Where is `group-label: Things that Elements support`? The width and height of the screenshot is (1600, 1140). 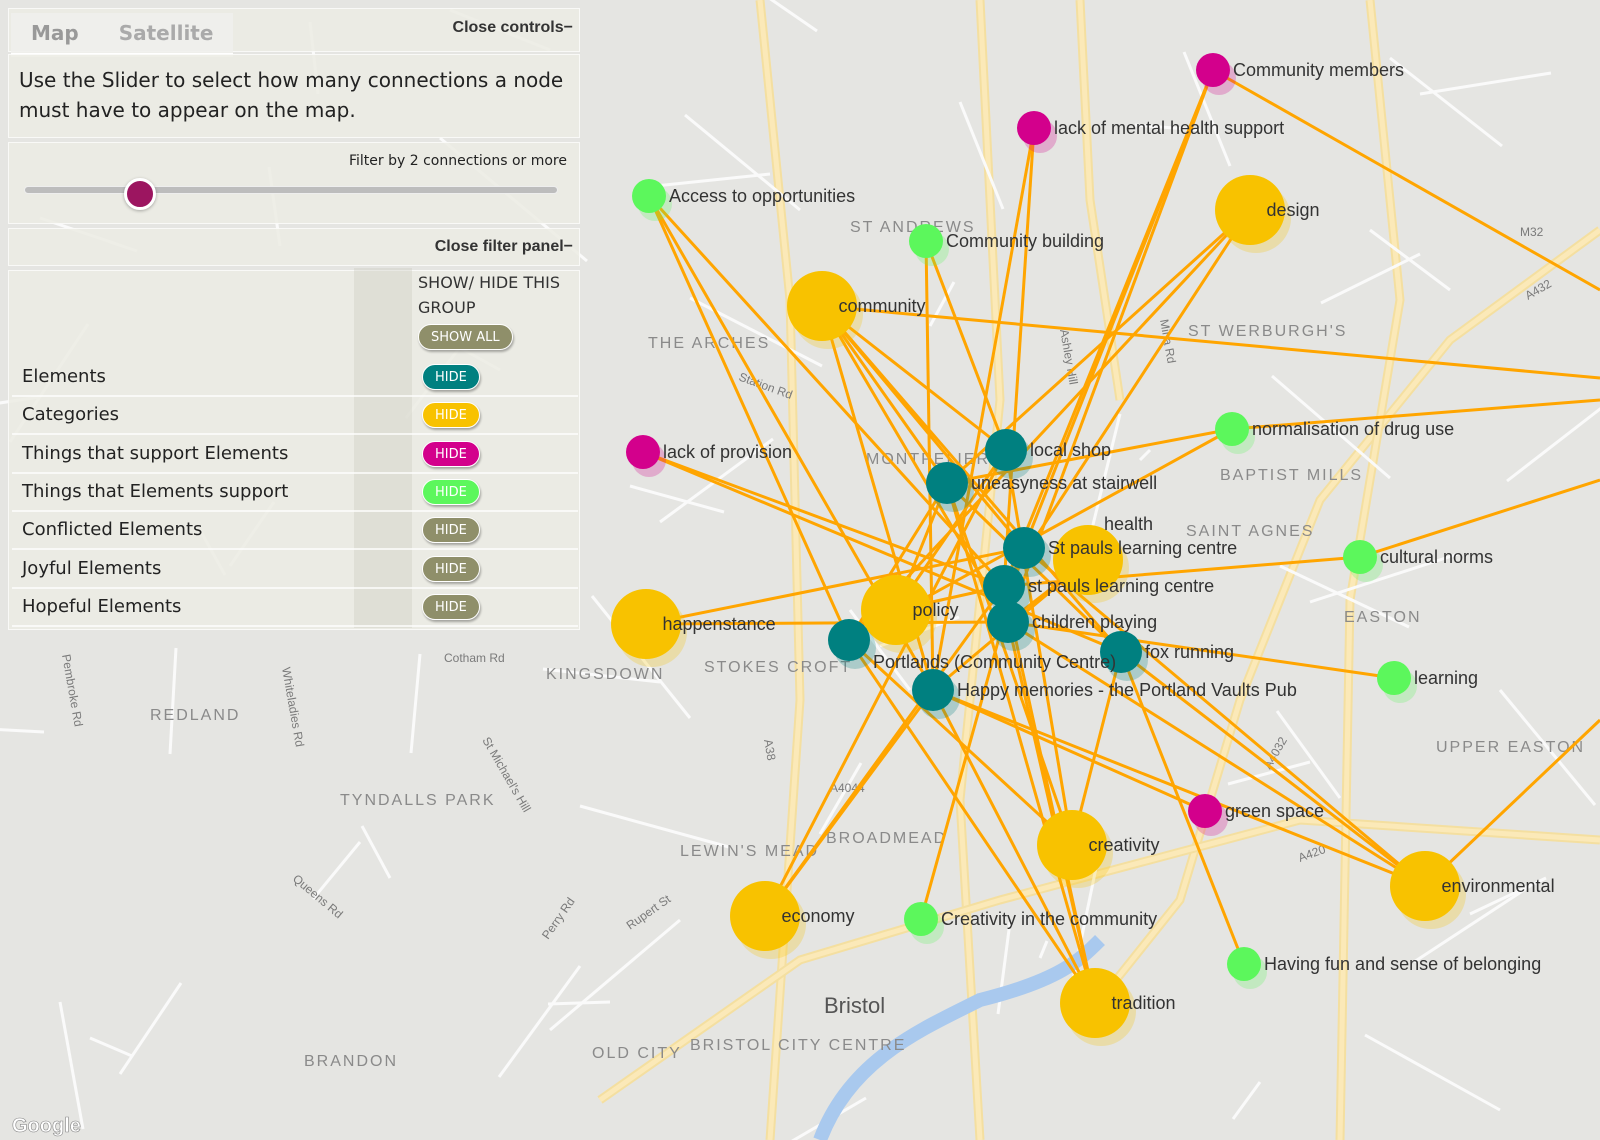 group-label: Things that Elements support is located at coordinates (155, 491).